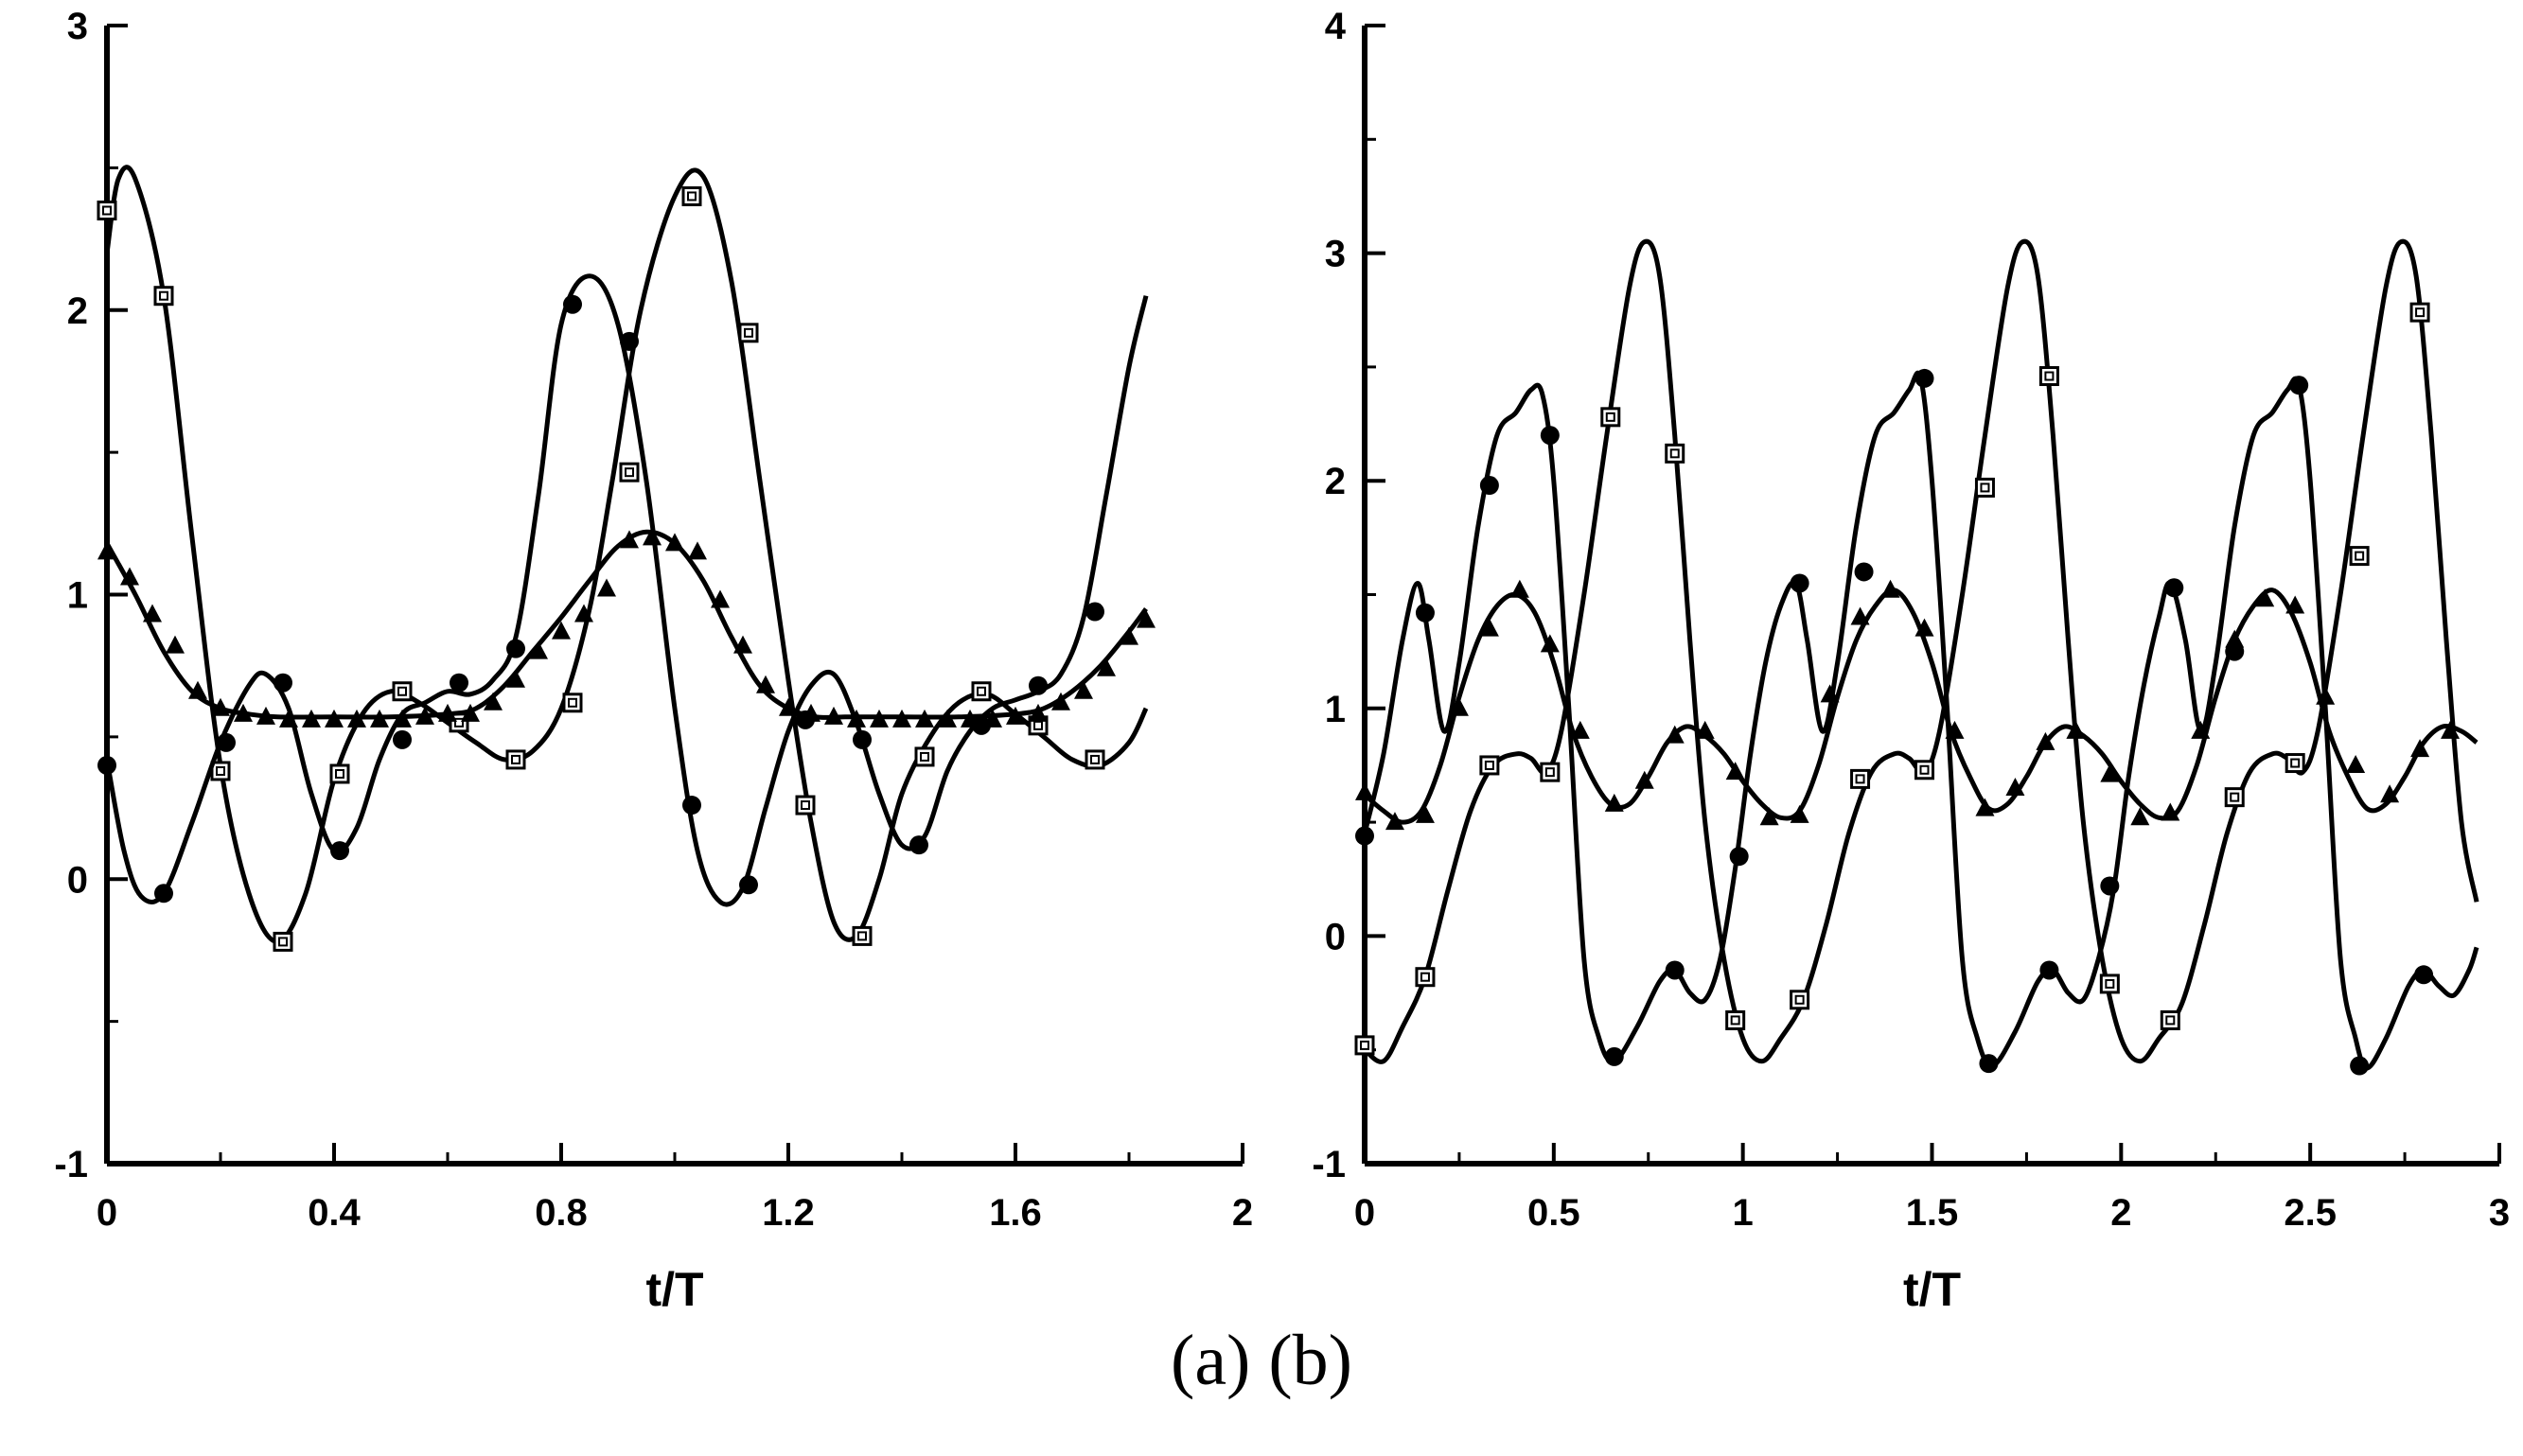  What do you see at coordinates (561, 1213) in the screenshot?
I see `x-tick-label: 0.8` at bounding box center [561, 1213].